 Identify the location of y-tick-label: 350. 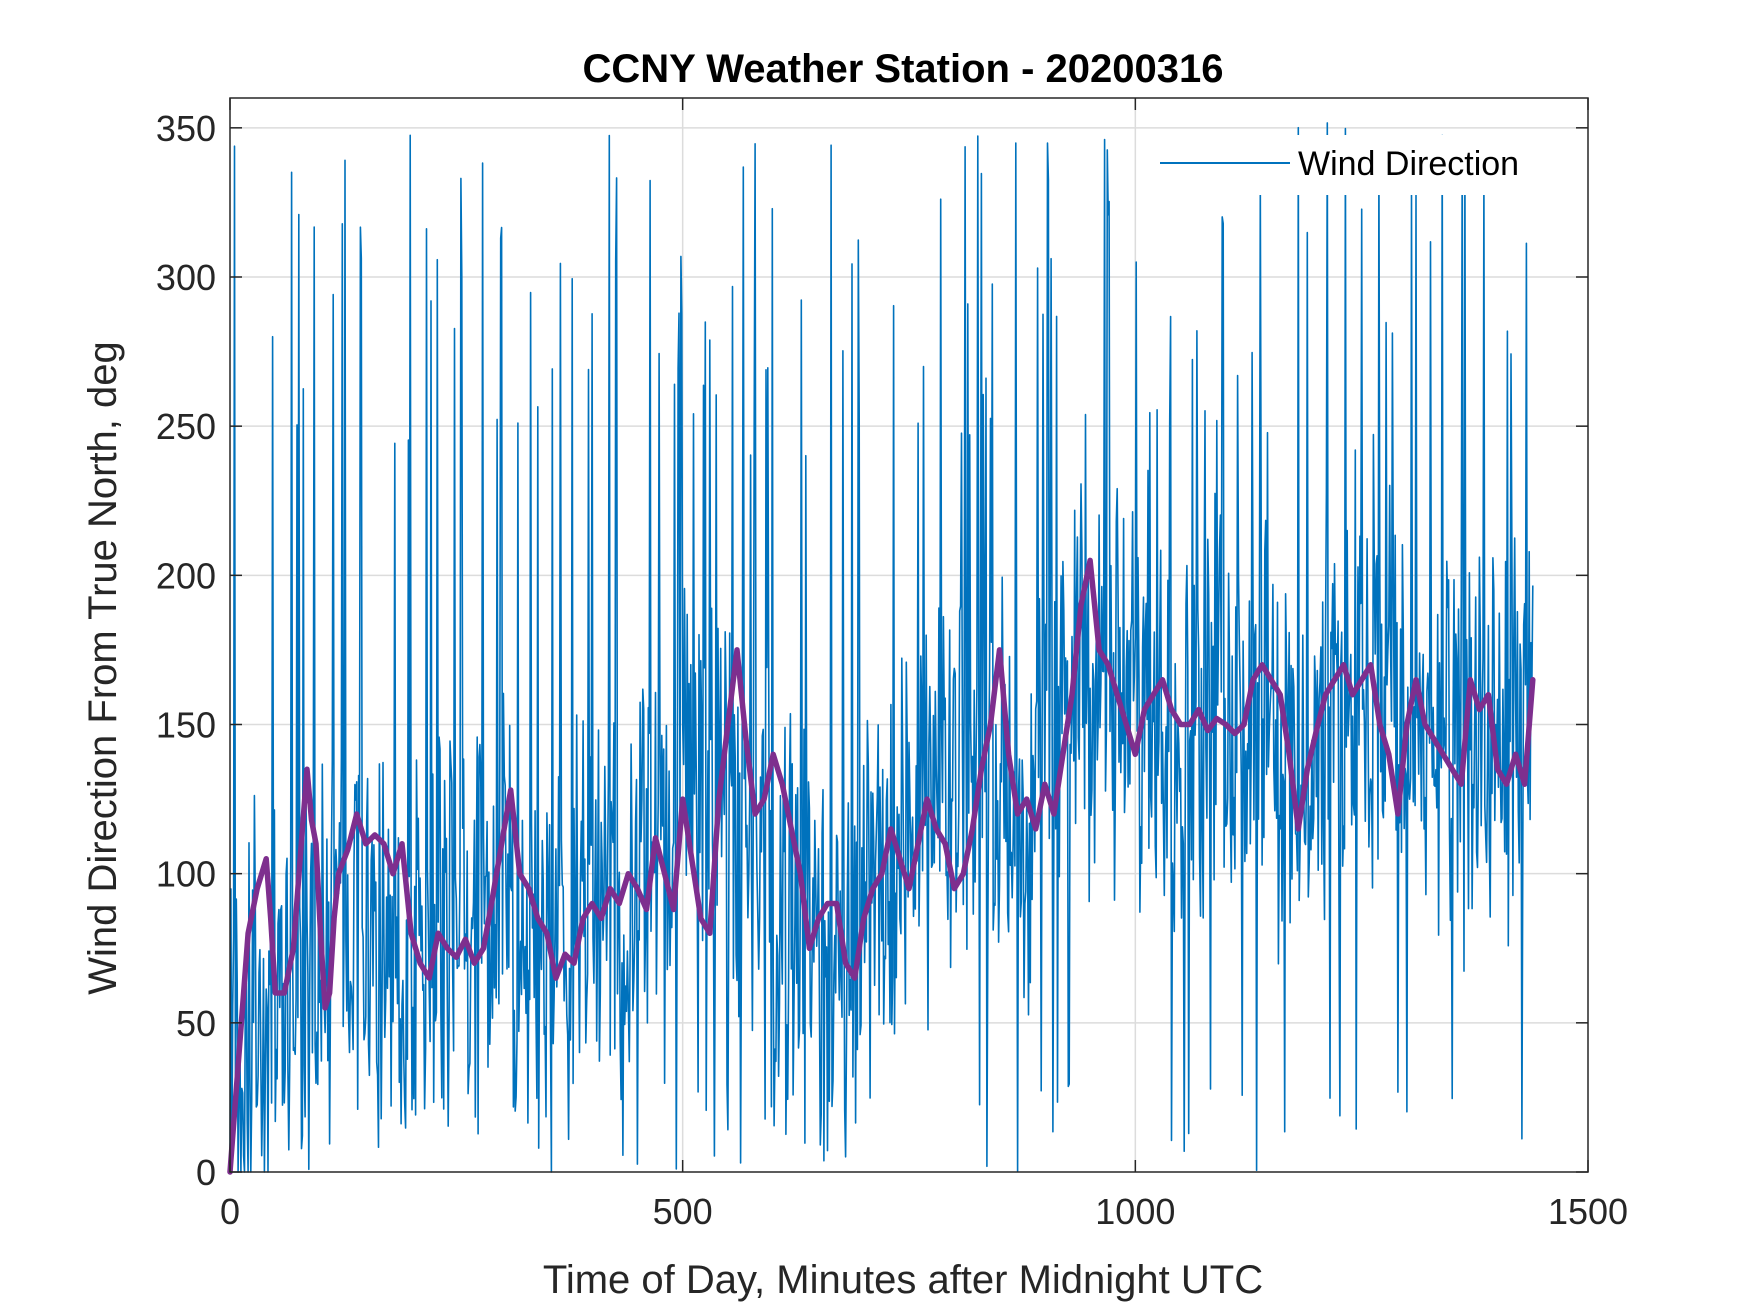
(186, 128).